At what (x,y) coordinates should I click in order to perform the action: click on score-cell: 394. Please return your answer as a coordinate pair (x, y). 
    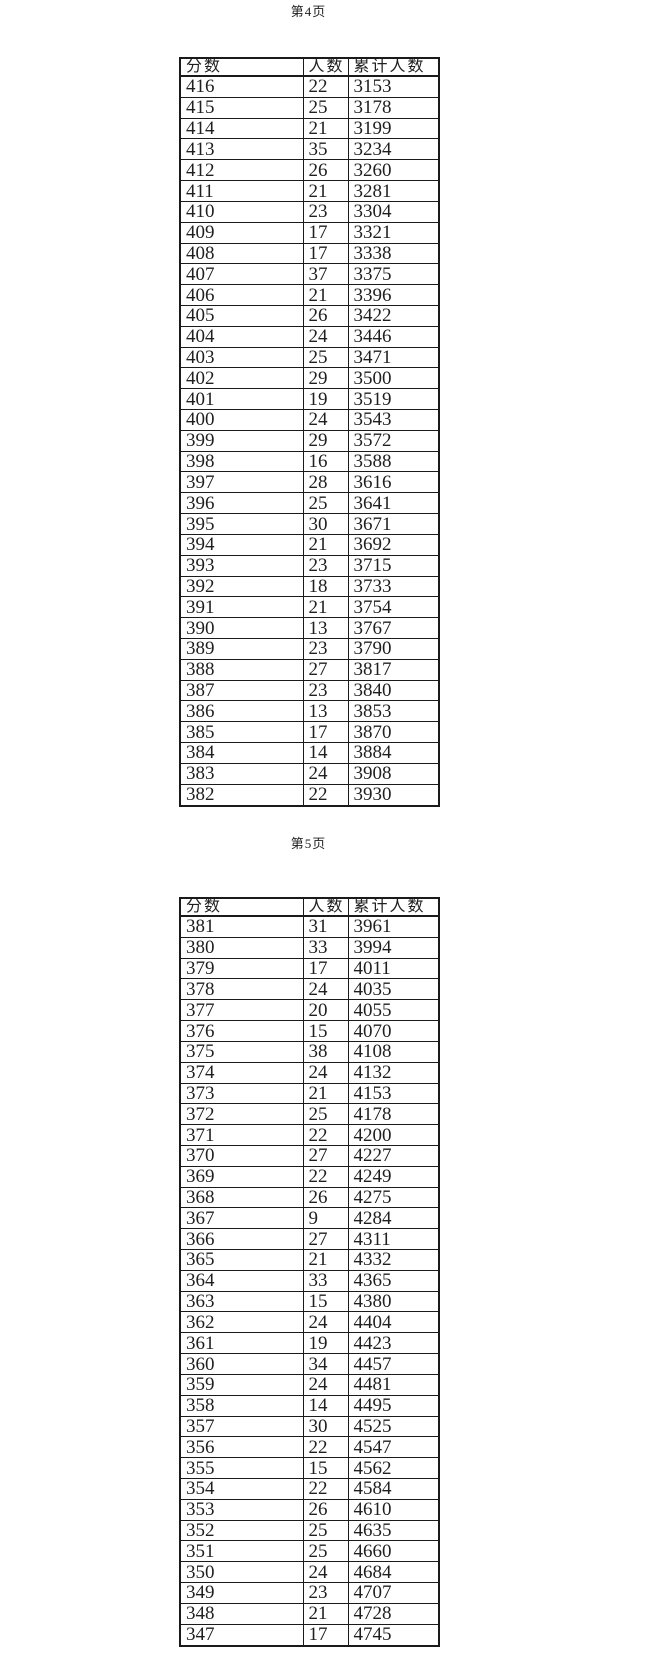
    Looking at the image, I should click on (241, 544).